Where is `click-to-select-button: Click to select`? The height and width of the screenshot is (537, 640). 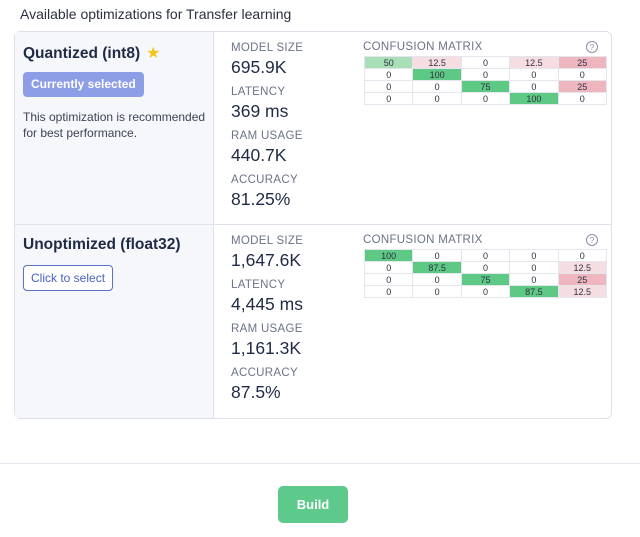
click-to-select-button: Click to select is located at coordinates (68, 278).